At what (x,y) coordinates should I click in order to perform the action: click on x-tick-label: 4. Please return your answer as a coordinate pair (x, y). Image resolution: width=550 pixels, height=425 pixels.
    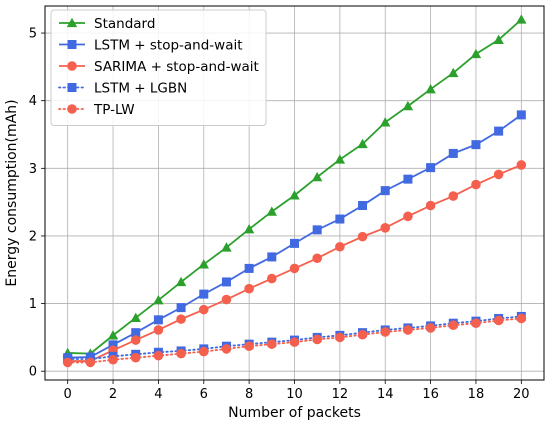
    Looking at the image, I should click on (158, 394).